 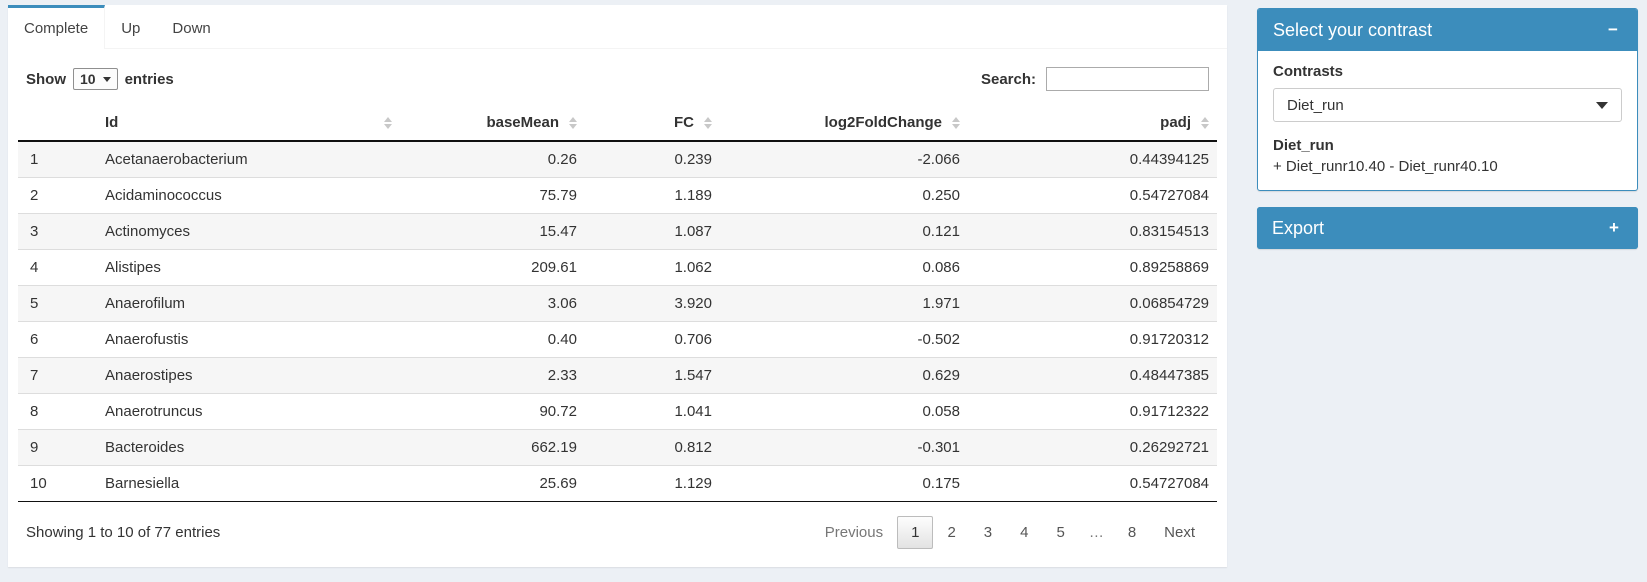 What do you see at coordinates (176, 159) in the screenshot?
I see `cell-id: Acetanaerobacterium` at bounding box center [176, 159].